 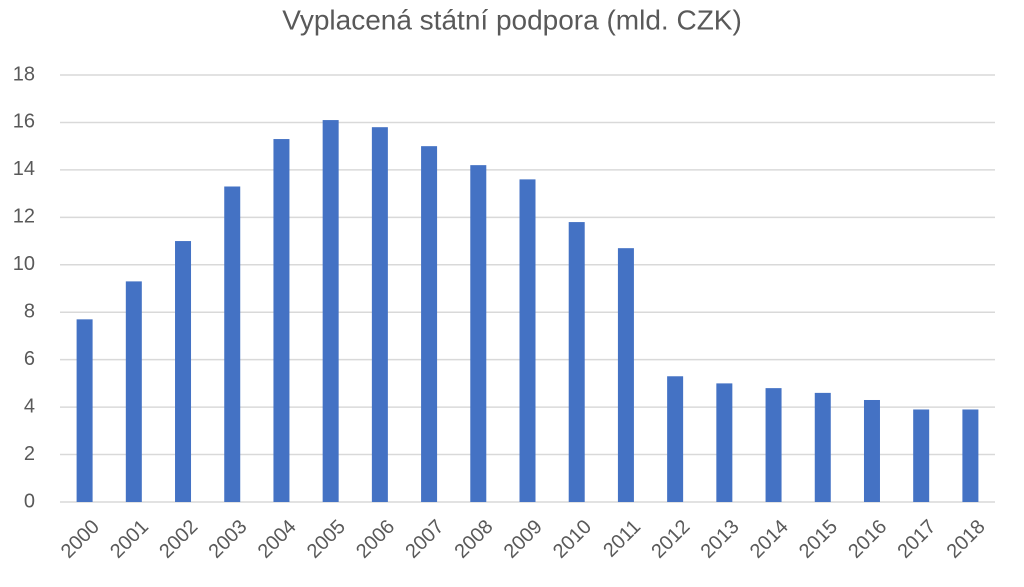 What do you see at coordinates (29, 406) in the screenshot?
I see `y-tick-label: 4` at bounding box center [29, 406].